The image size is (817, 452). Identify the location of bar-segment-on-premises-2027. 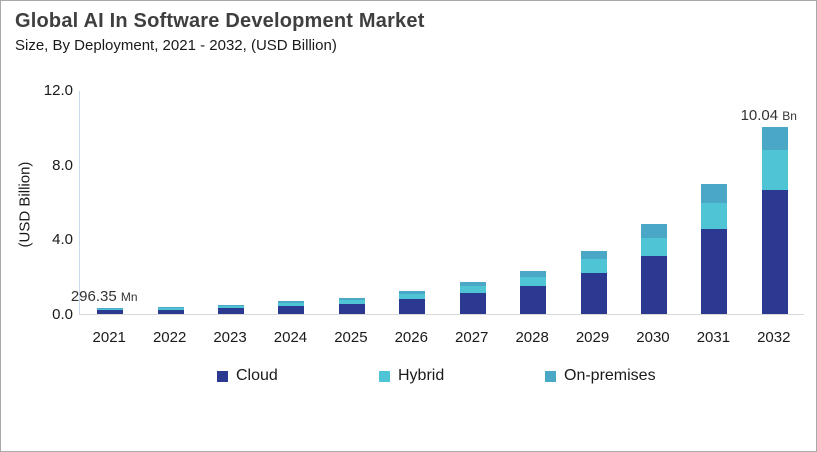
(472, 284).